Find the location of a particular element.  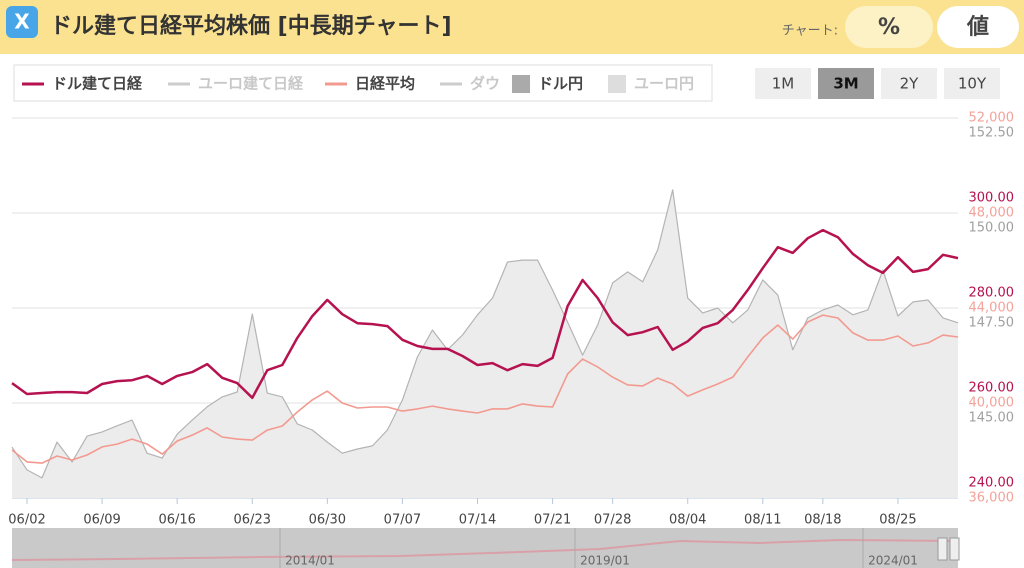

y-tick-label: 240.00 is located at coordinates (992, 483).